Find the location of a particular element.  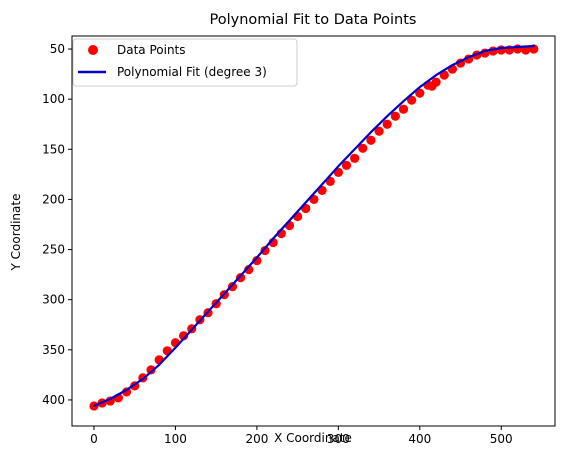

legend-marker-data-points is located at coordinates (93, 50).